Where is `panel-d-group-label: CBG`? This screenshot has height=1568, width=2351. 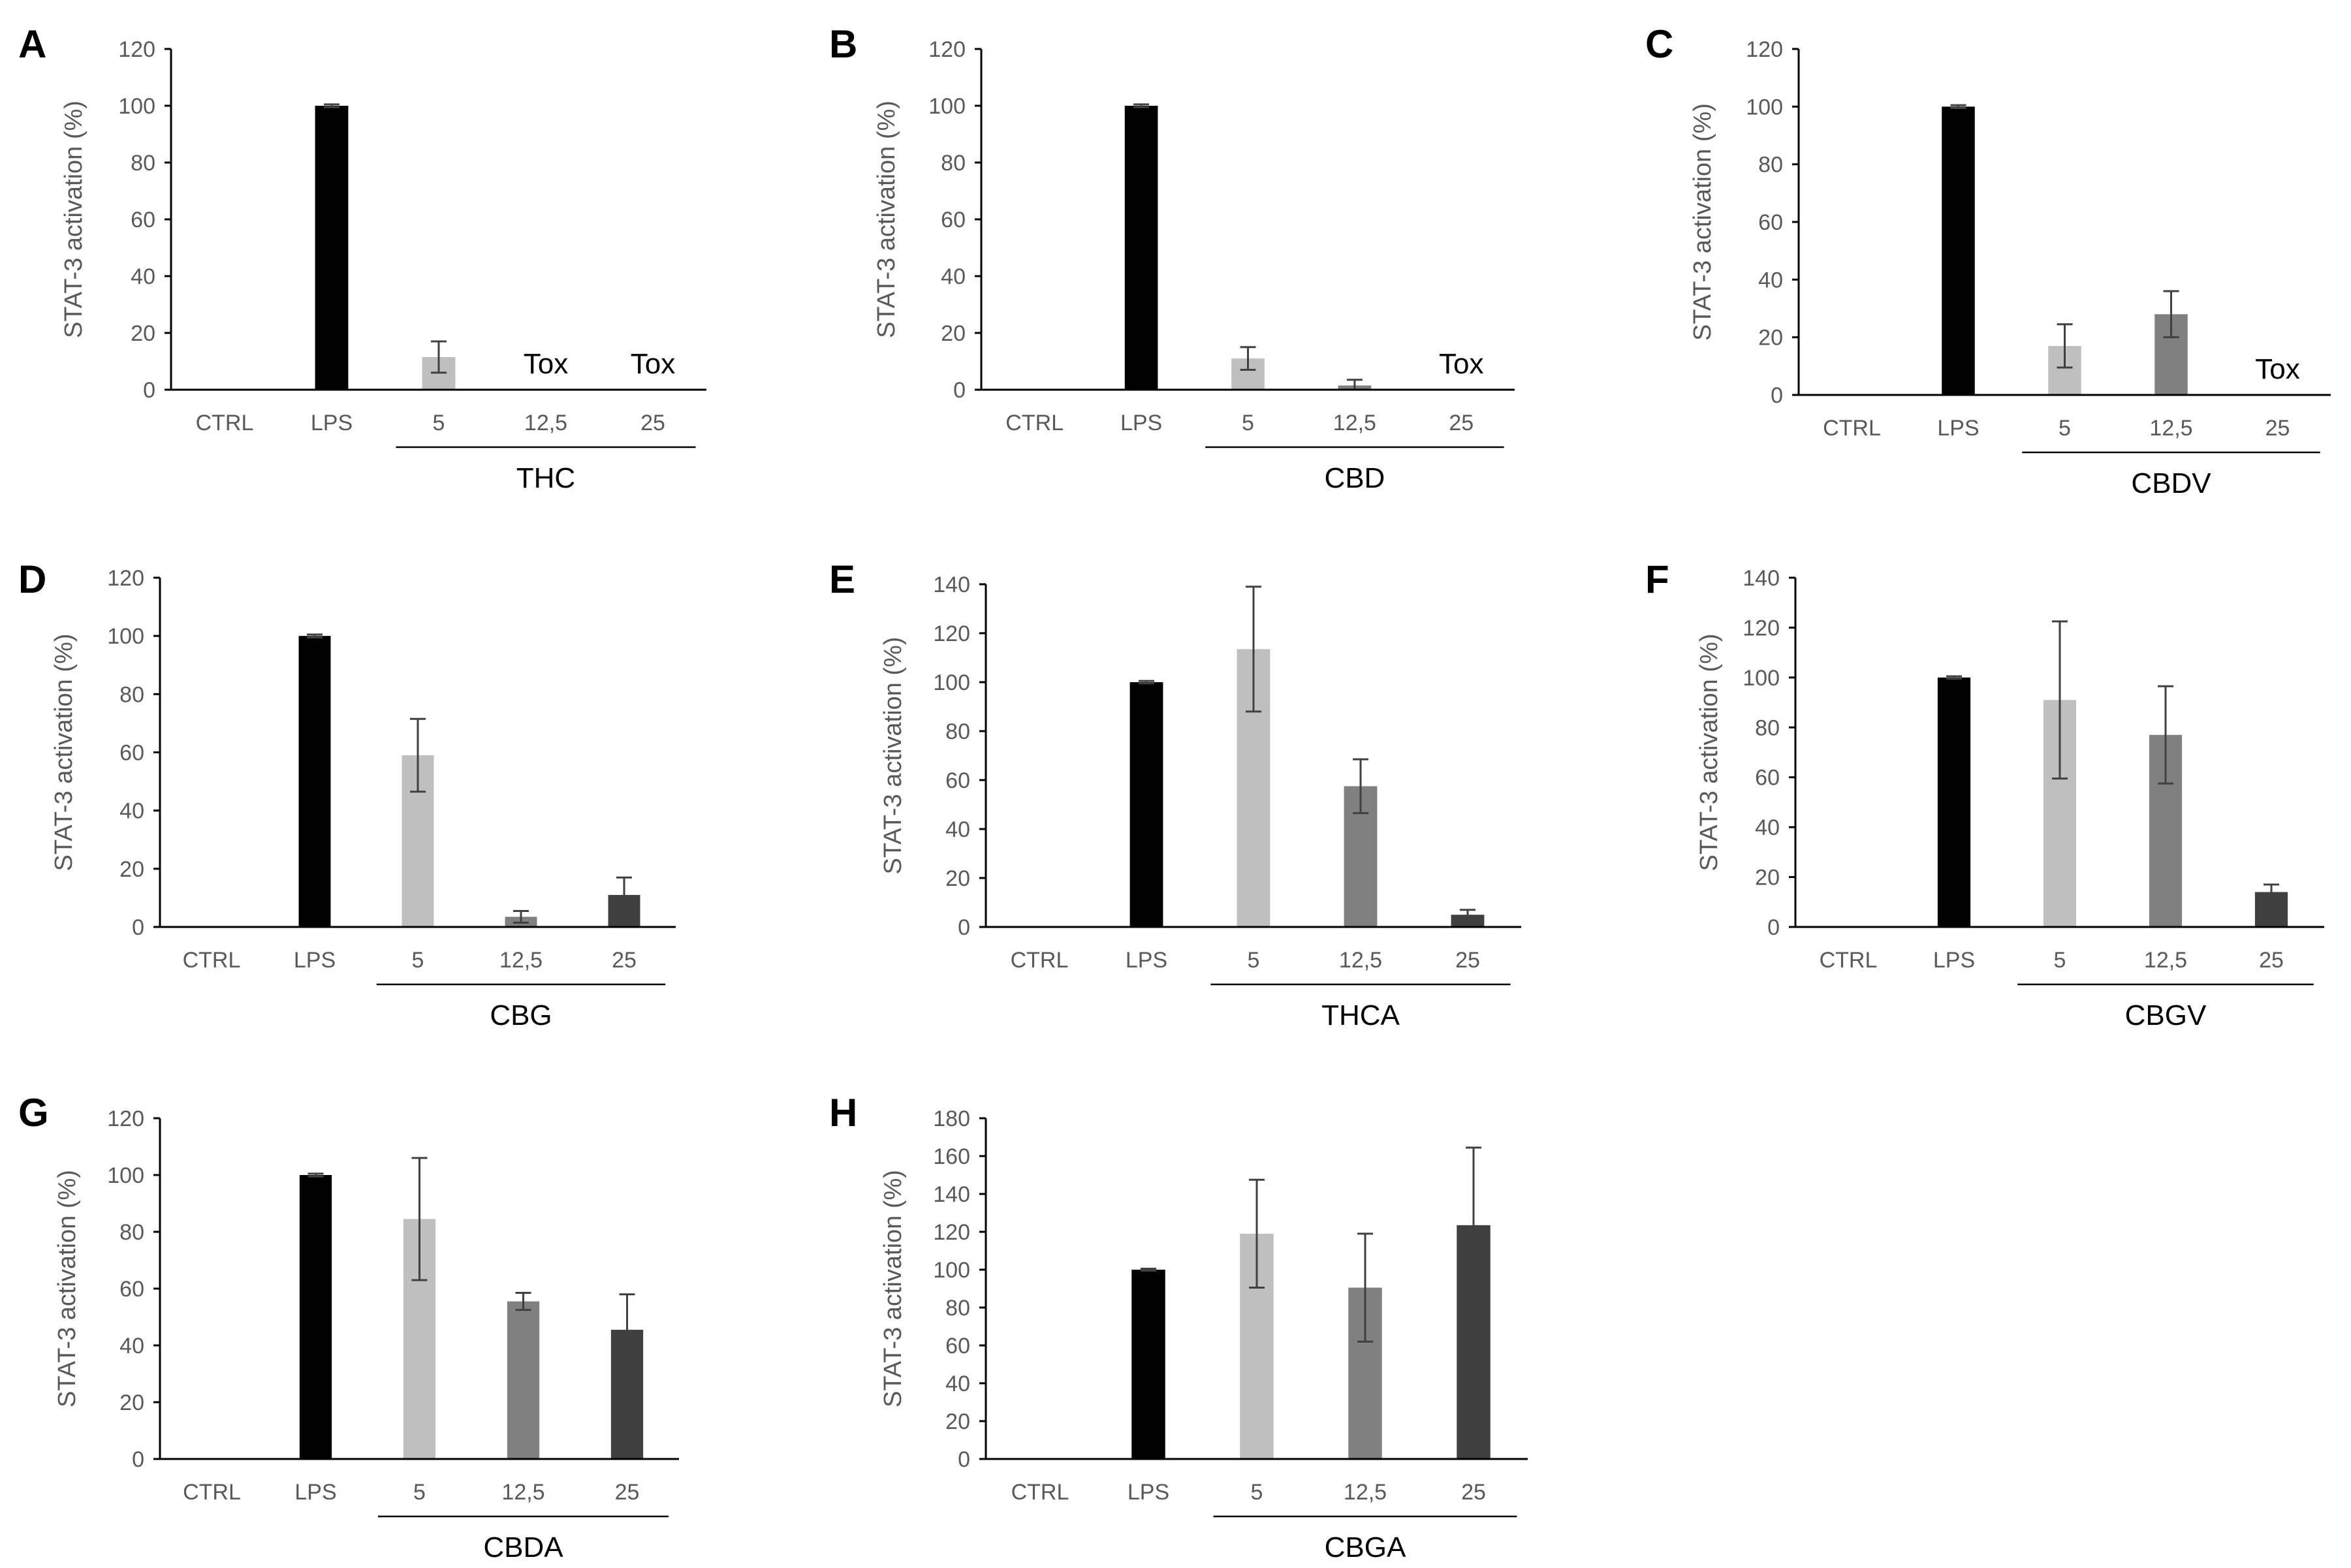 panel-d-group-label: CBG is located at coordinates (521, 1015).